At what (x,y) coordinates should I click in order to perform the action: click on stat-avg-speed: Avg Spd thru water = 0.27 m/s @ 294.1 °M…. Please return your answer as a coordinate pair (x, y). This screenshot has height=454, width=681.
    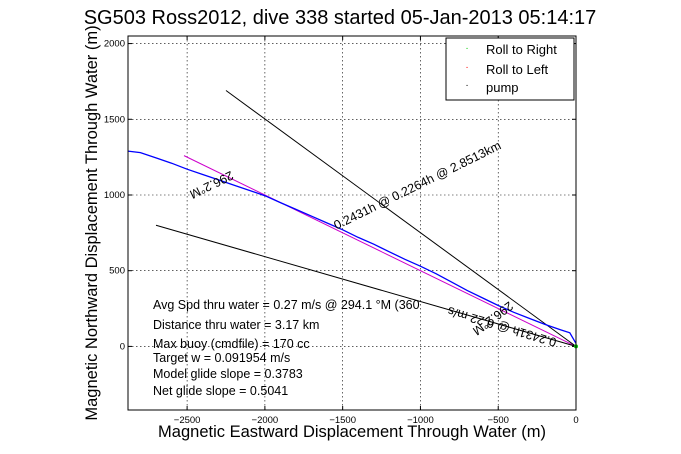
    Looking at the image, I should click on (286, 305).